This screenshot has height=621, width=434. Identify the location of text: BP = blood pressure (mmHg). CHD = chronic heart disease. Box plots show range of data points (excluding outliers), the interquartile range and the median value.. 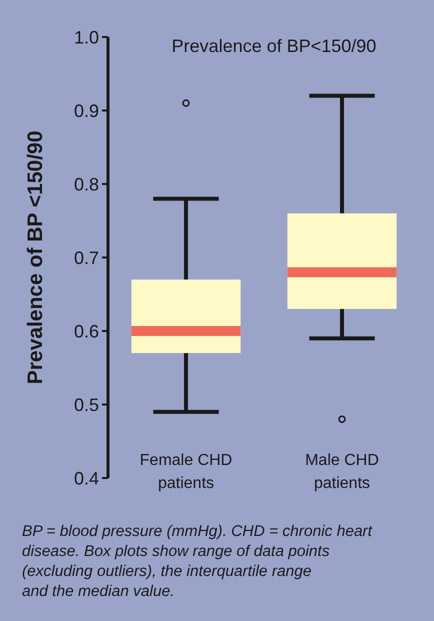
(197, 561).